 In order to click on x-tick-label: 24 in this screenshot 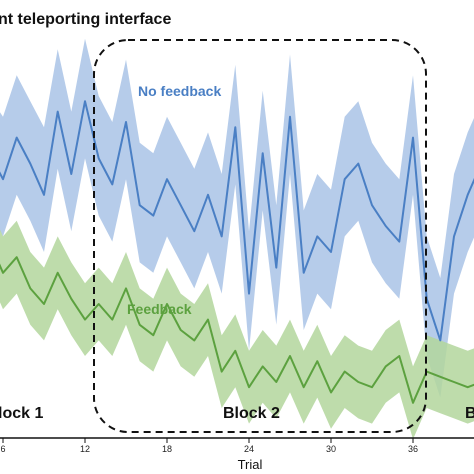, I will do `click(249, 449)`.